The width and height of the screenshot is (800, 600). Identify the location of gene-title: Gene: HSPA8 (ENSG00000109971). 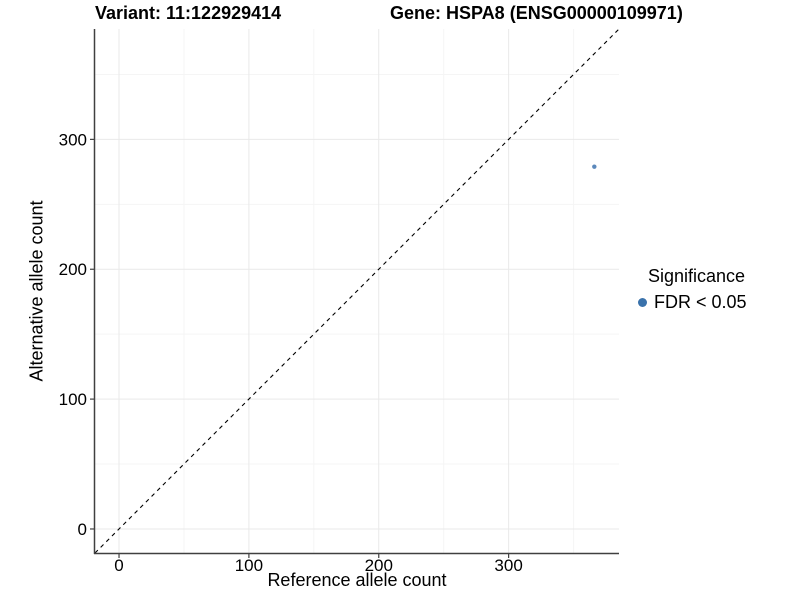
(536, 13).